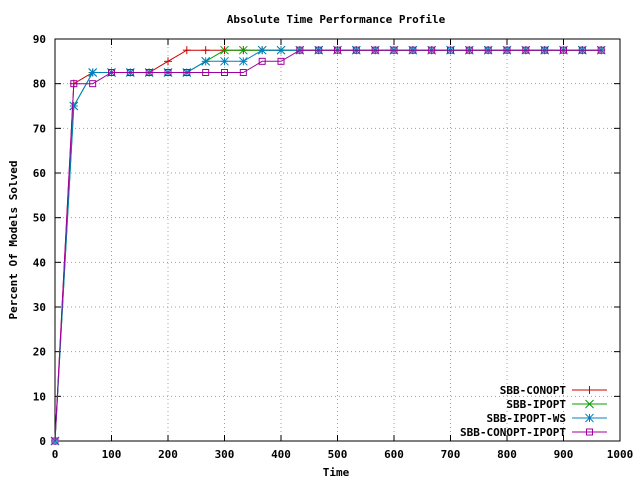 The height and width of the screenshot is (480, 640). What do you see at coordinates (336, 19) in the screenshot?
I see `chart-title: Absolute Time Performance Profile` at bounding box center [336, 19].